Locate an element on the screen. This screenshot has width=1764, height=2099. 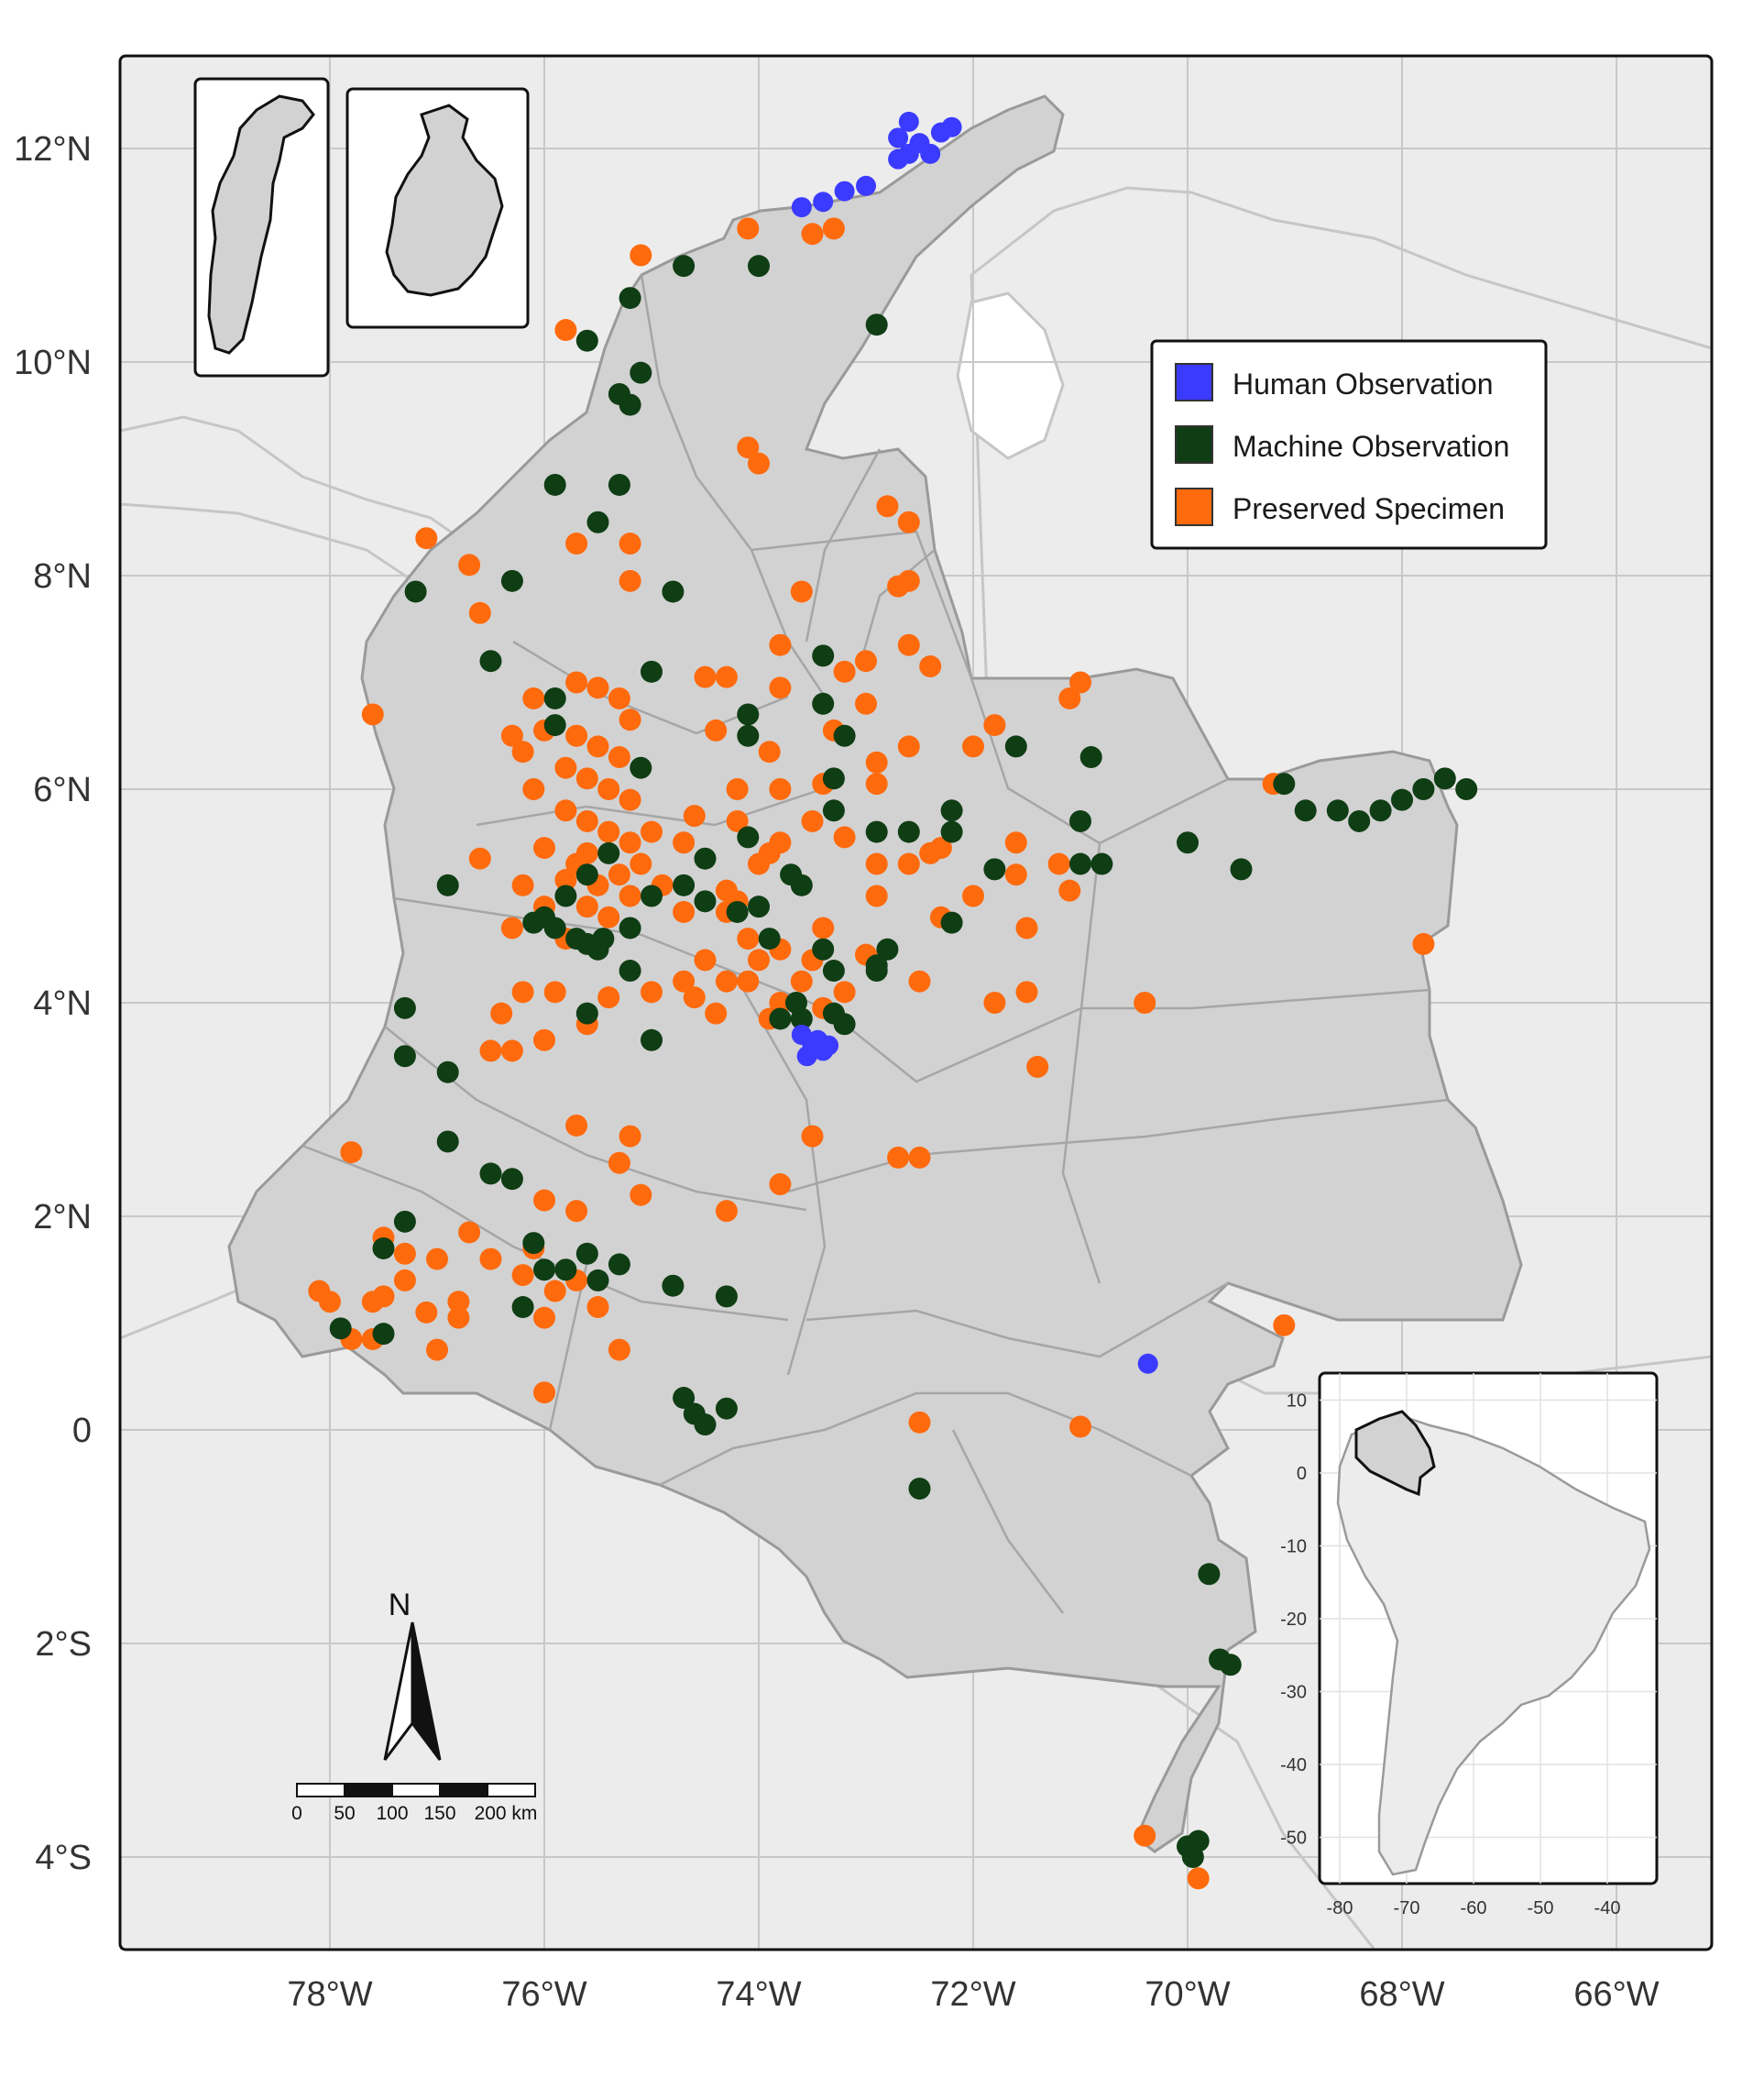
north-arrow-right-icon is located at coordinates (426, 1691).